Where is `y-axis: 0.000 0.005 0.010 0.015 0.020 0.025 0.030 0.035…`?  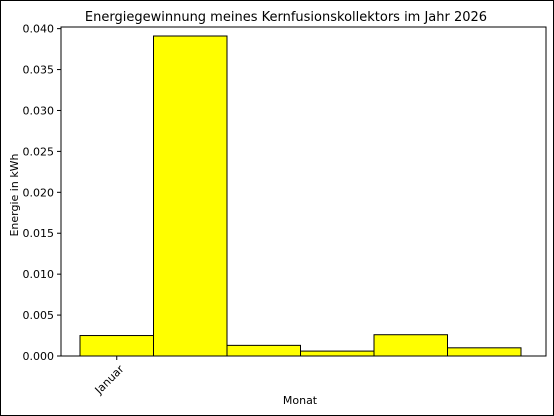 y-axis: 0.000 0.005 0.010 0.015 0.020 0.025 0.030 0.035… is located at coordinates (42, 193).